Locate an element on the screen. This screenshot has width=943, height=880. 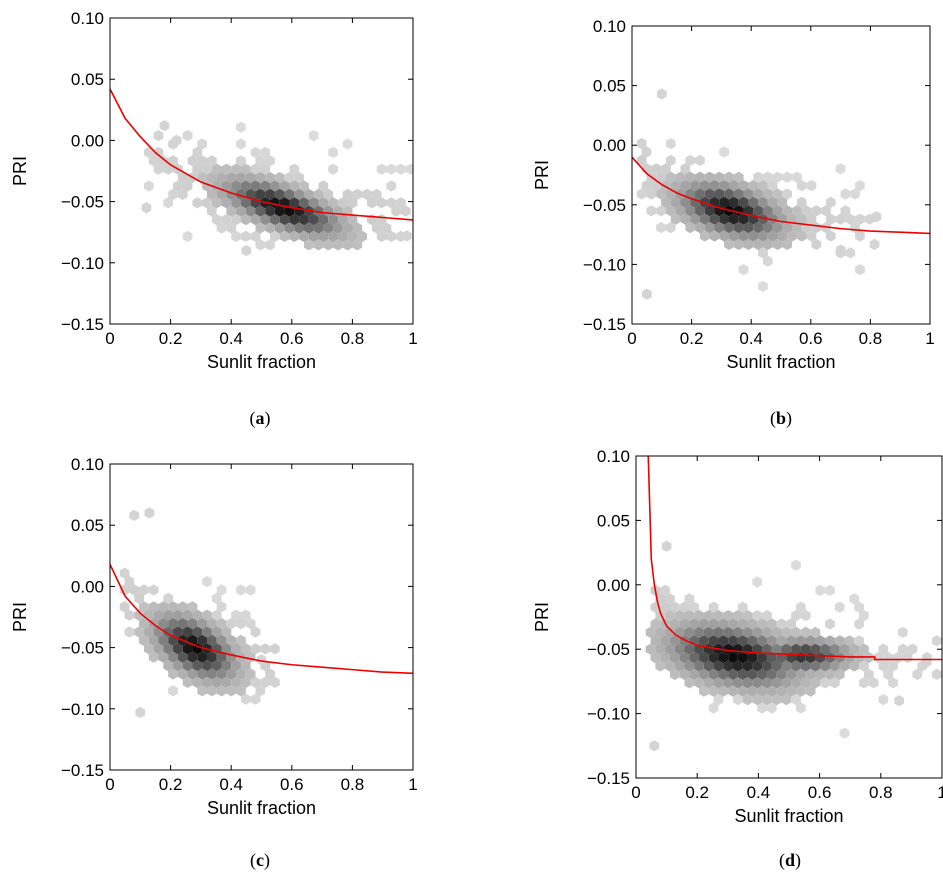
y-axis-label: PRI is located at coordinates (20, 171).